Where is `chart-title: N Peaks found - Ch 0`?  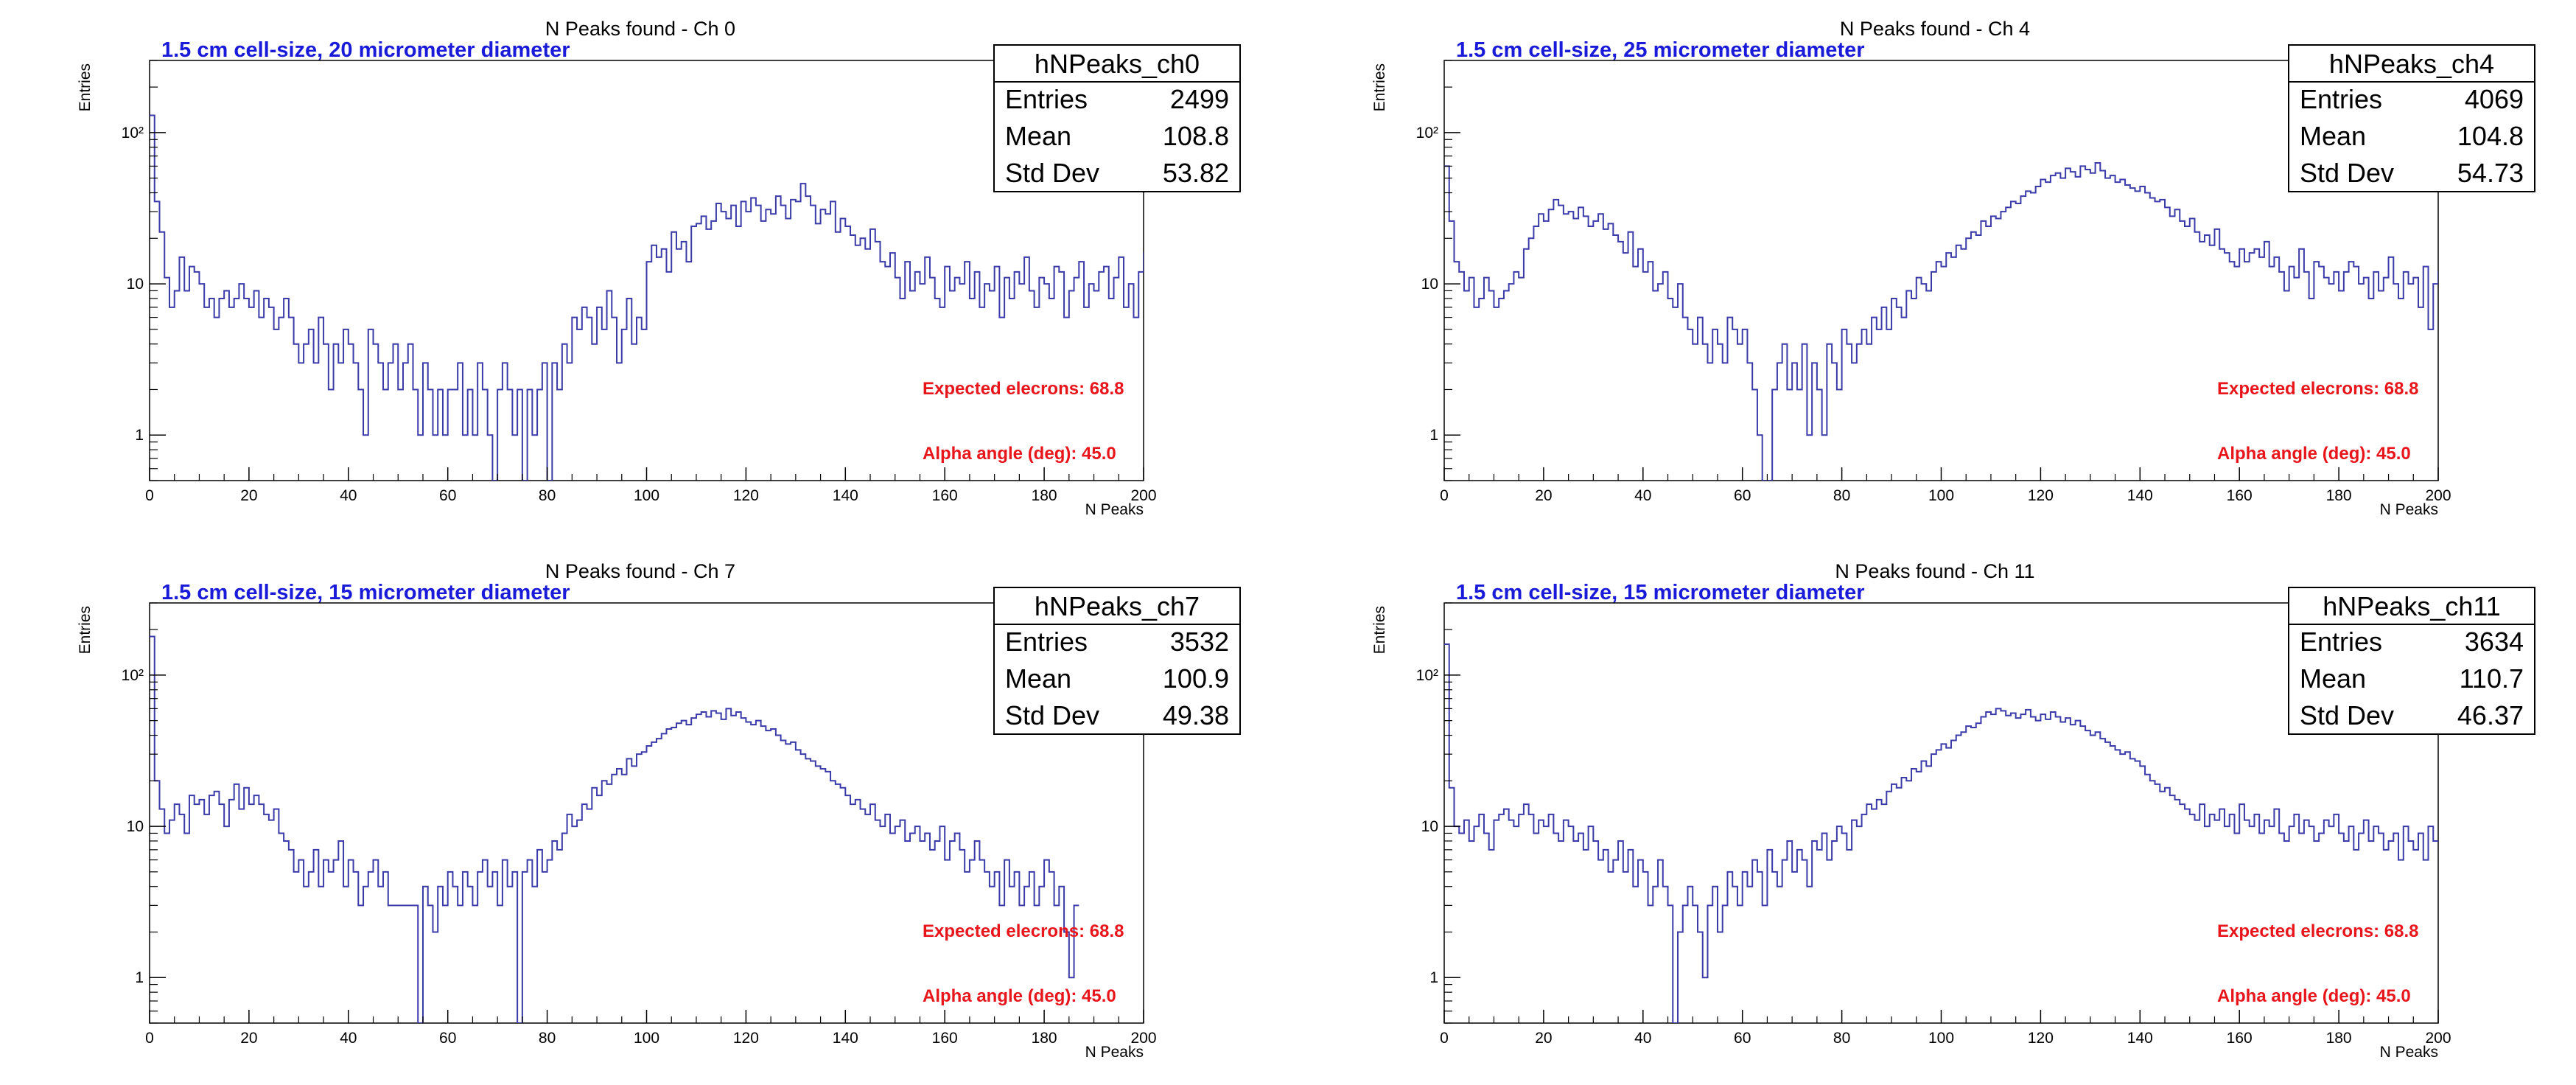 chart-title: N Peaks found - Ch 0 is located at coordinates (640, 29).